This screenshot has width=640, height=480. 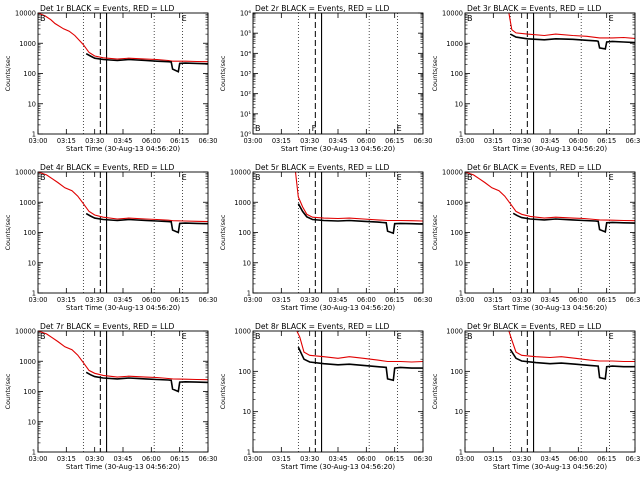 What do you see at coordinates (245, 14) in the screenshot?
I see `y-tick-label: 10⁶` at bounding box center [245, 14].